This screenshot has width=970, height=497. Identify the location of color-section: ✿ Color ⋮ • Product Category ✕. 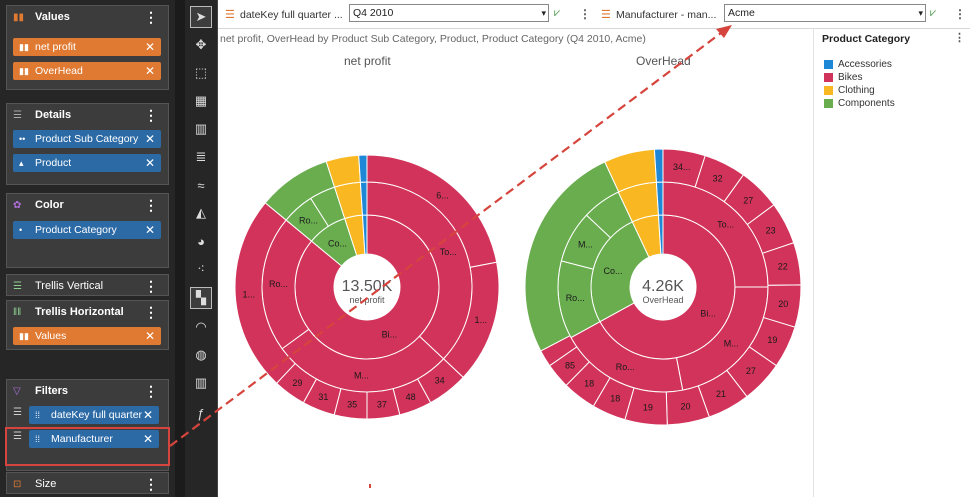
(87, 230).